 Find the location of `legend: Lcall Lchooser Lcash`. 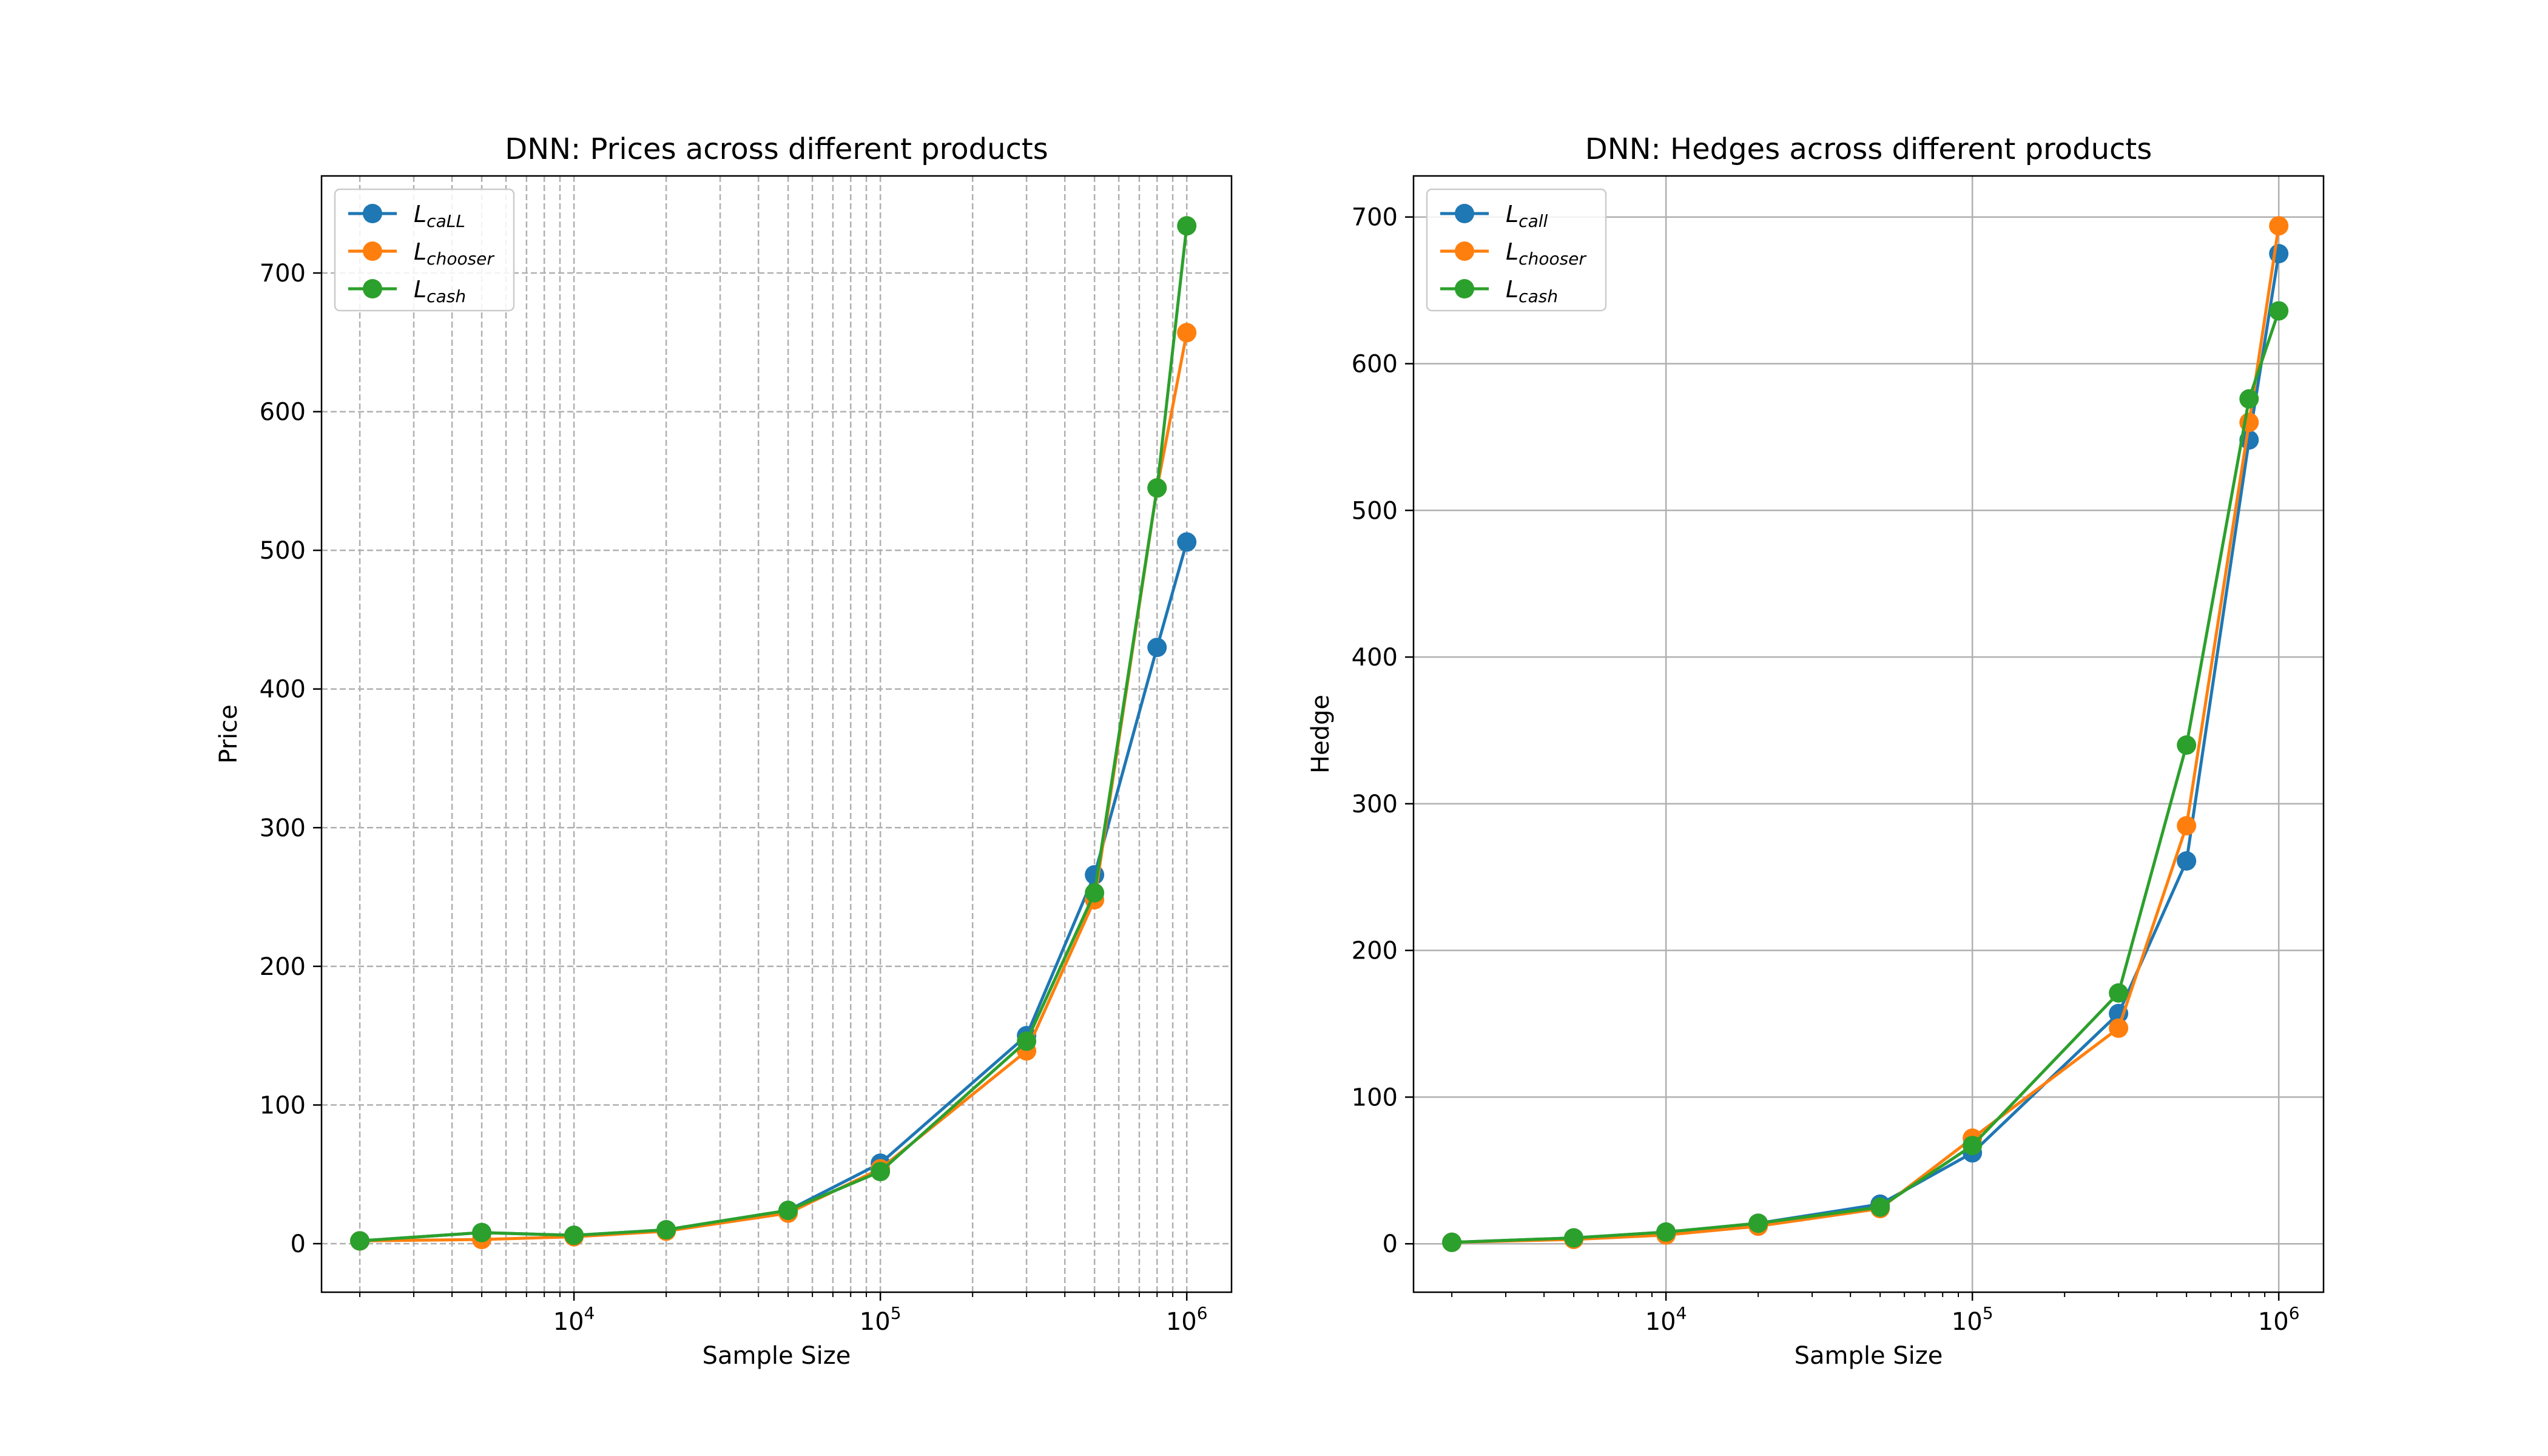

legend: Lcall Lchooser Lcash is located at coordinates (1516, 250).